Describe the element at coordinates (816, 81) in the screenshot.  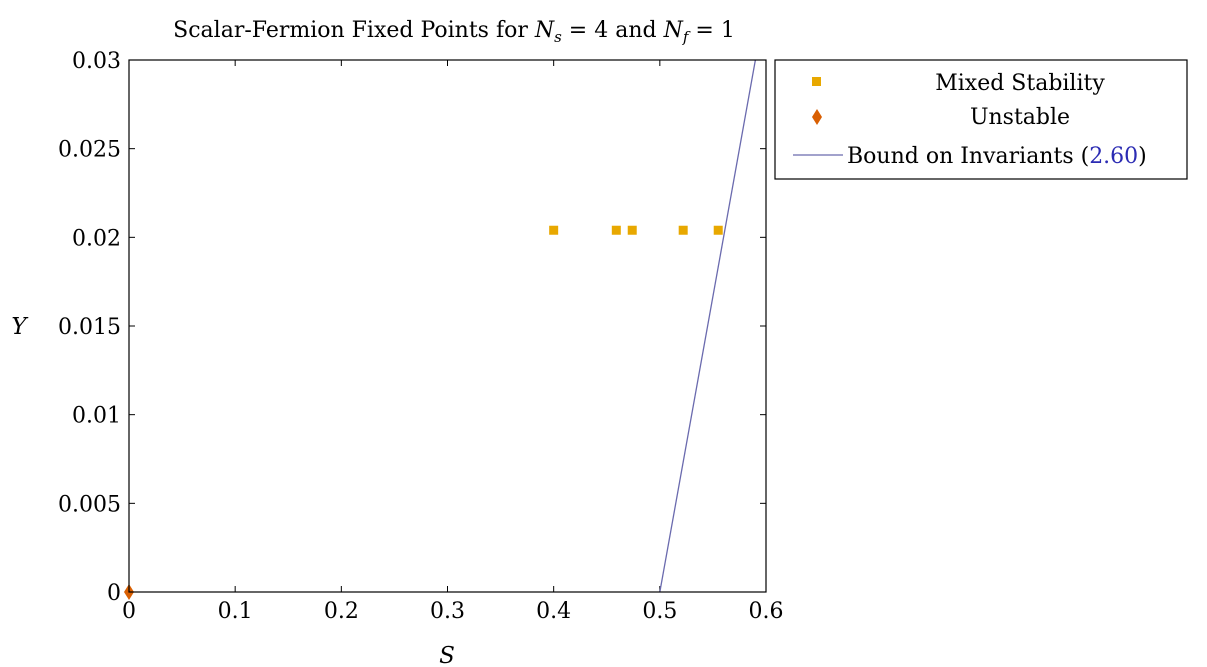
I see `legend-marker-mixed-stability` at that location.